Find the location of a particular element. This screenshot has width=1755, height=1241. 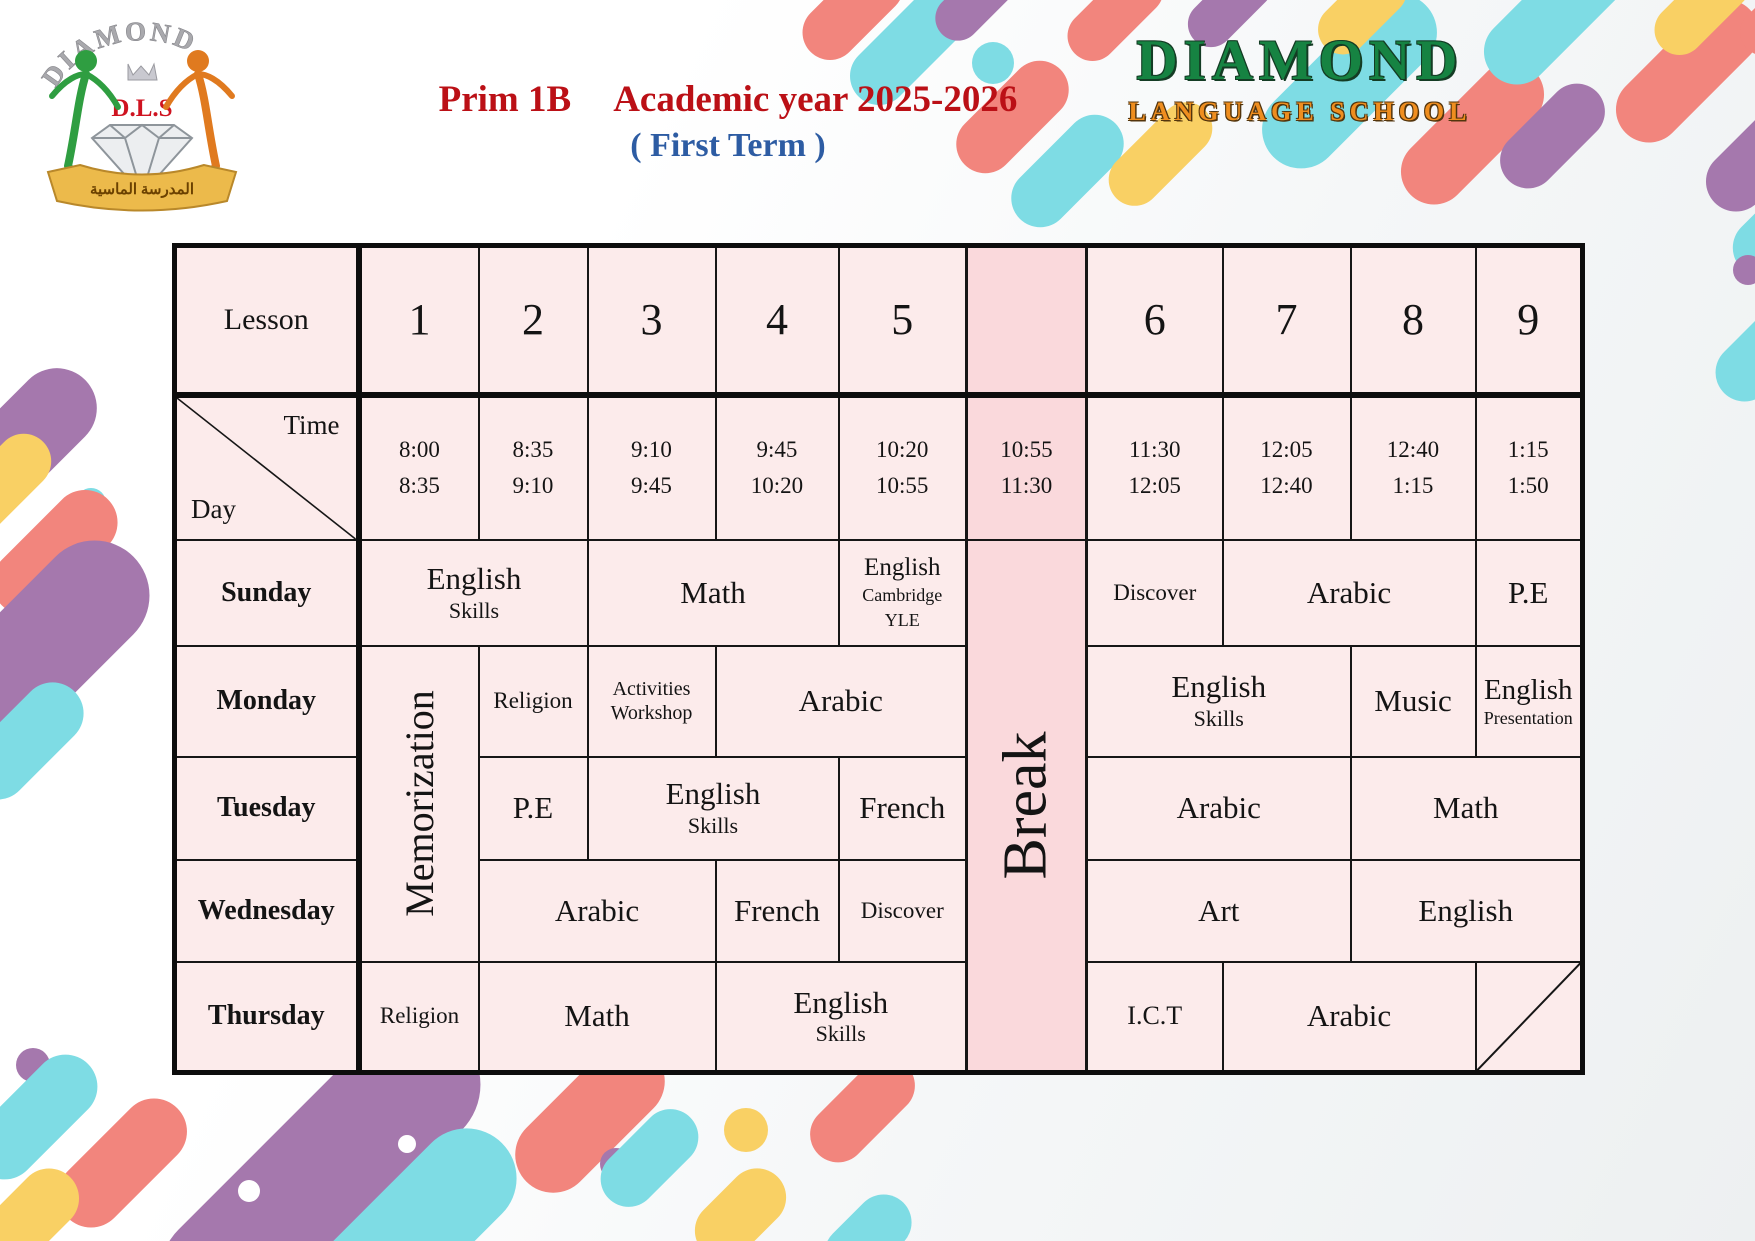

school-subtitle: LANGUAGE SCHOOL is located at coordinates (1300, 111).